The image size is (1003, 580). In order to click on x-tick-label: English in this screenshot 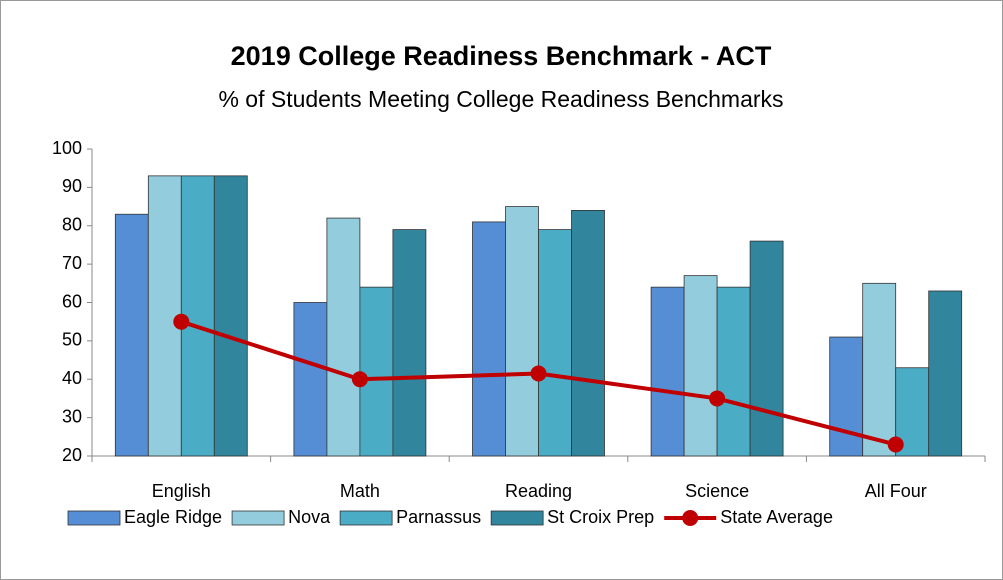, I will do `click(181, 491)`.